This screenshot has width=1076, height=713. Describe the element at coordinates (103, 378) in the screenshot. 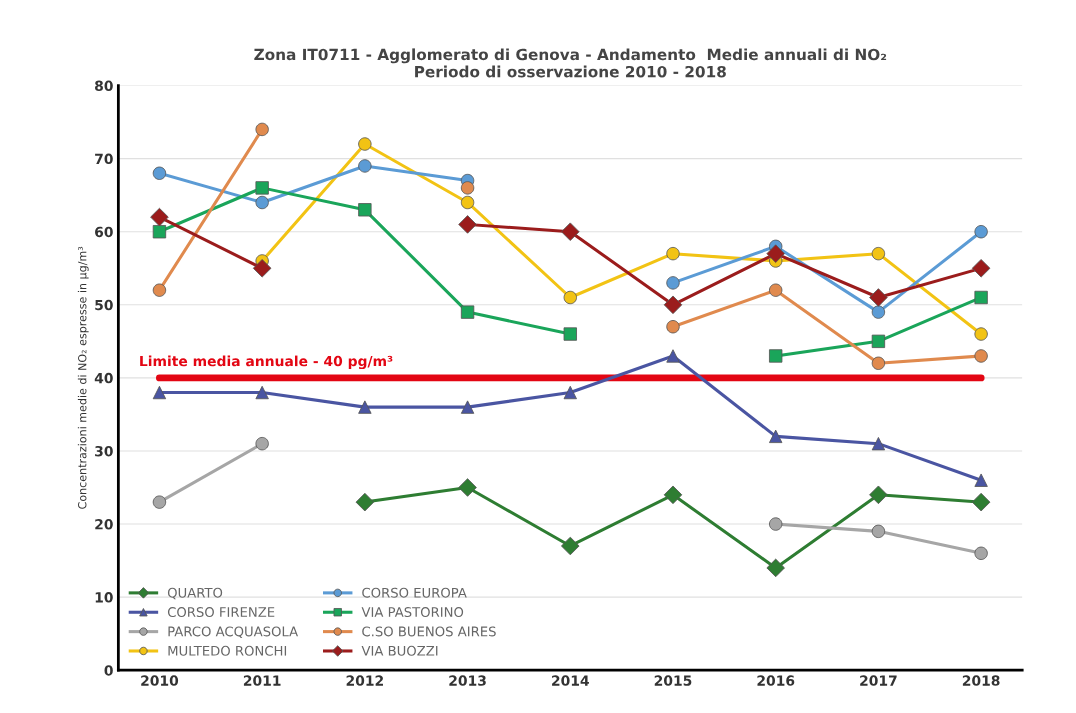

I see `y-tick-label: 40` at that location.